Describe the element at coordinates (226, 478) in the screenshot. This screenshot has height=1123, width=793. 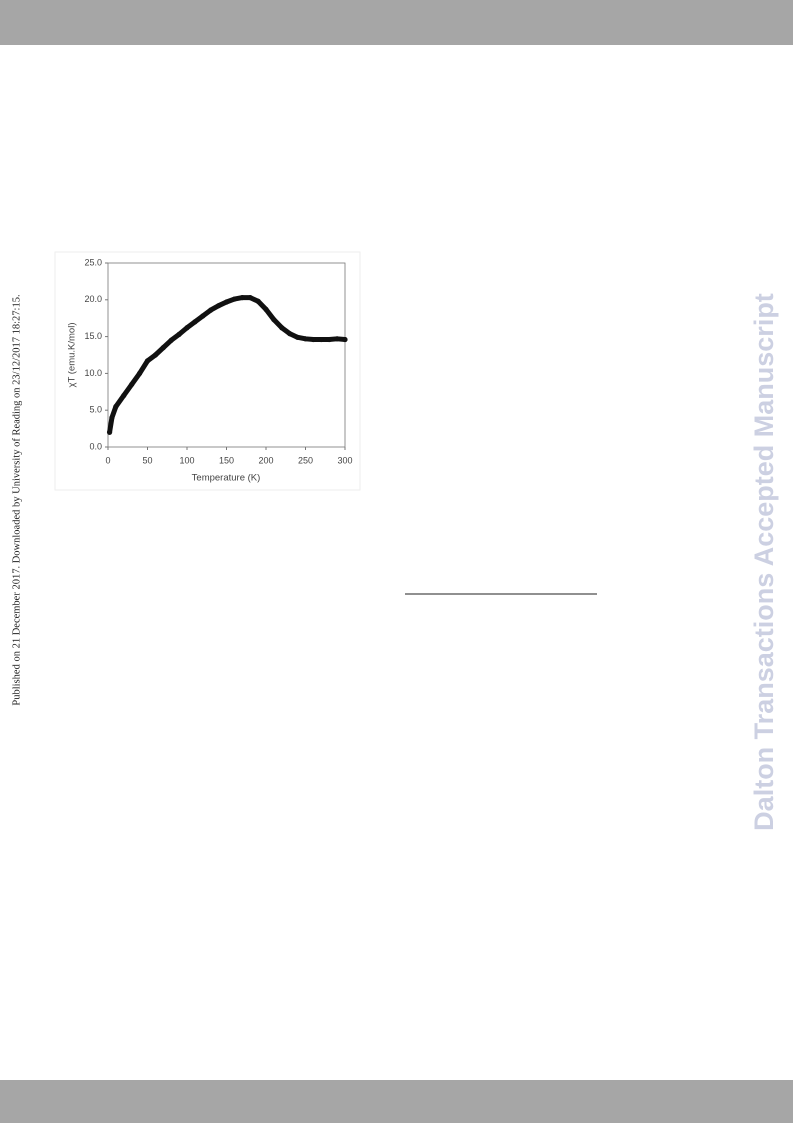
I see `x-axis-label: Temperature (K)` at that location.